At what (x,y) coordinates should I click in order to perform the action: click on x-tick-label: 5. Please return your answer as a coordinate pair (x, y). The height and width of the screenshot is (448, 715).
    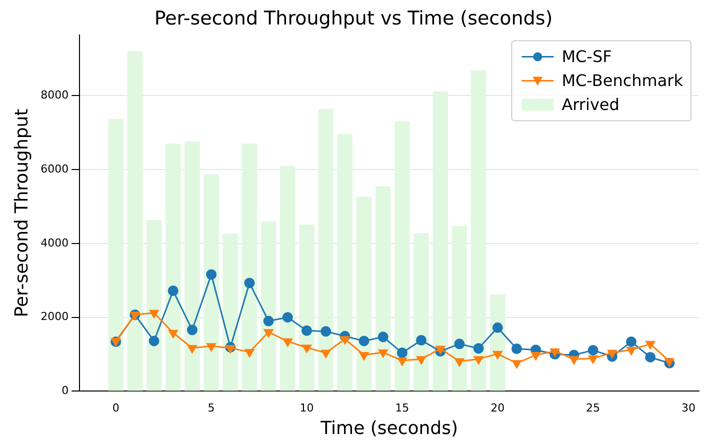
    Looking at the image, I should click on (211, 408).